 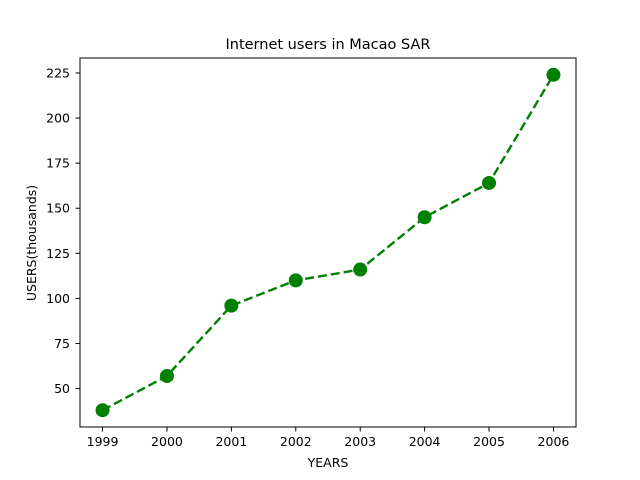 I want to click on y-tick-label: 150, so click(x=58, y=208).